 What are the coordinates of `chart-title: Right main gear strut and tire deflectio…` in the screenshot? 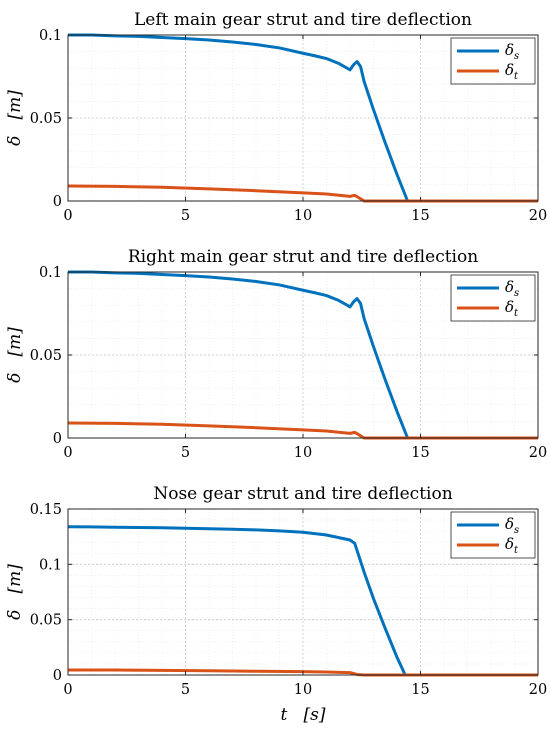 It's located at (303, 257).